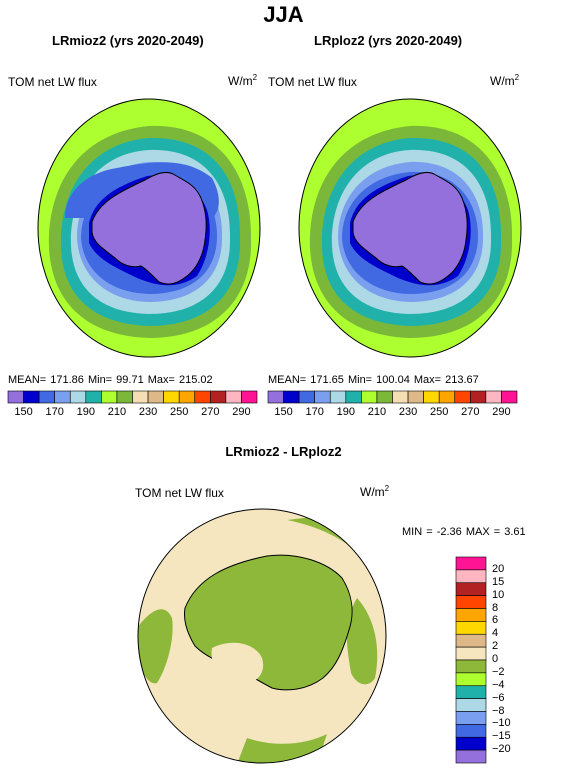  Describe the element at coordinates (388, 40) in the screenshot. I see `panel-2-title: LRploz2 (yrs 2020-2049)` at that location.